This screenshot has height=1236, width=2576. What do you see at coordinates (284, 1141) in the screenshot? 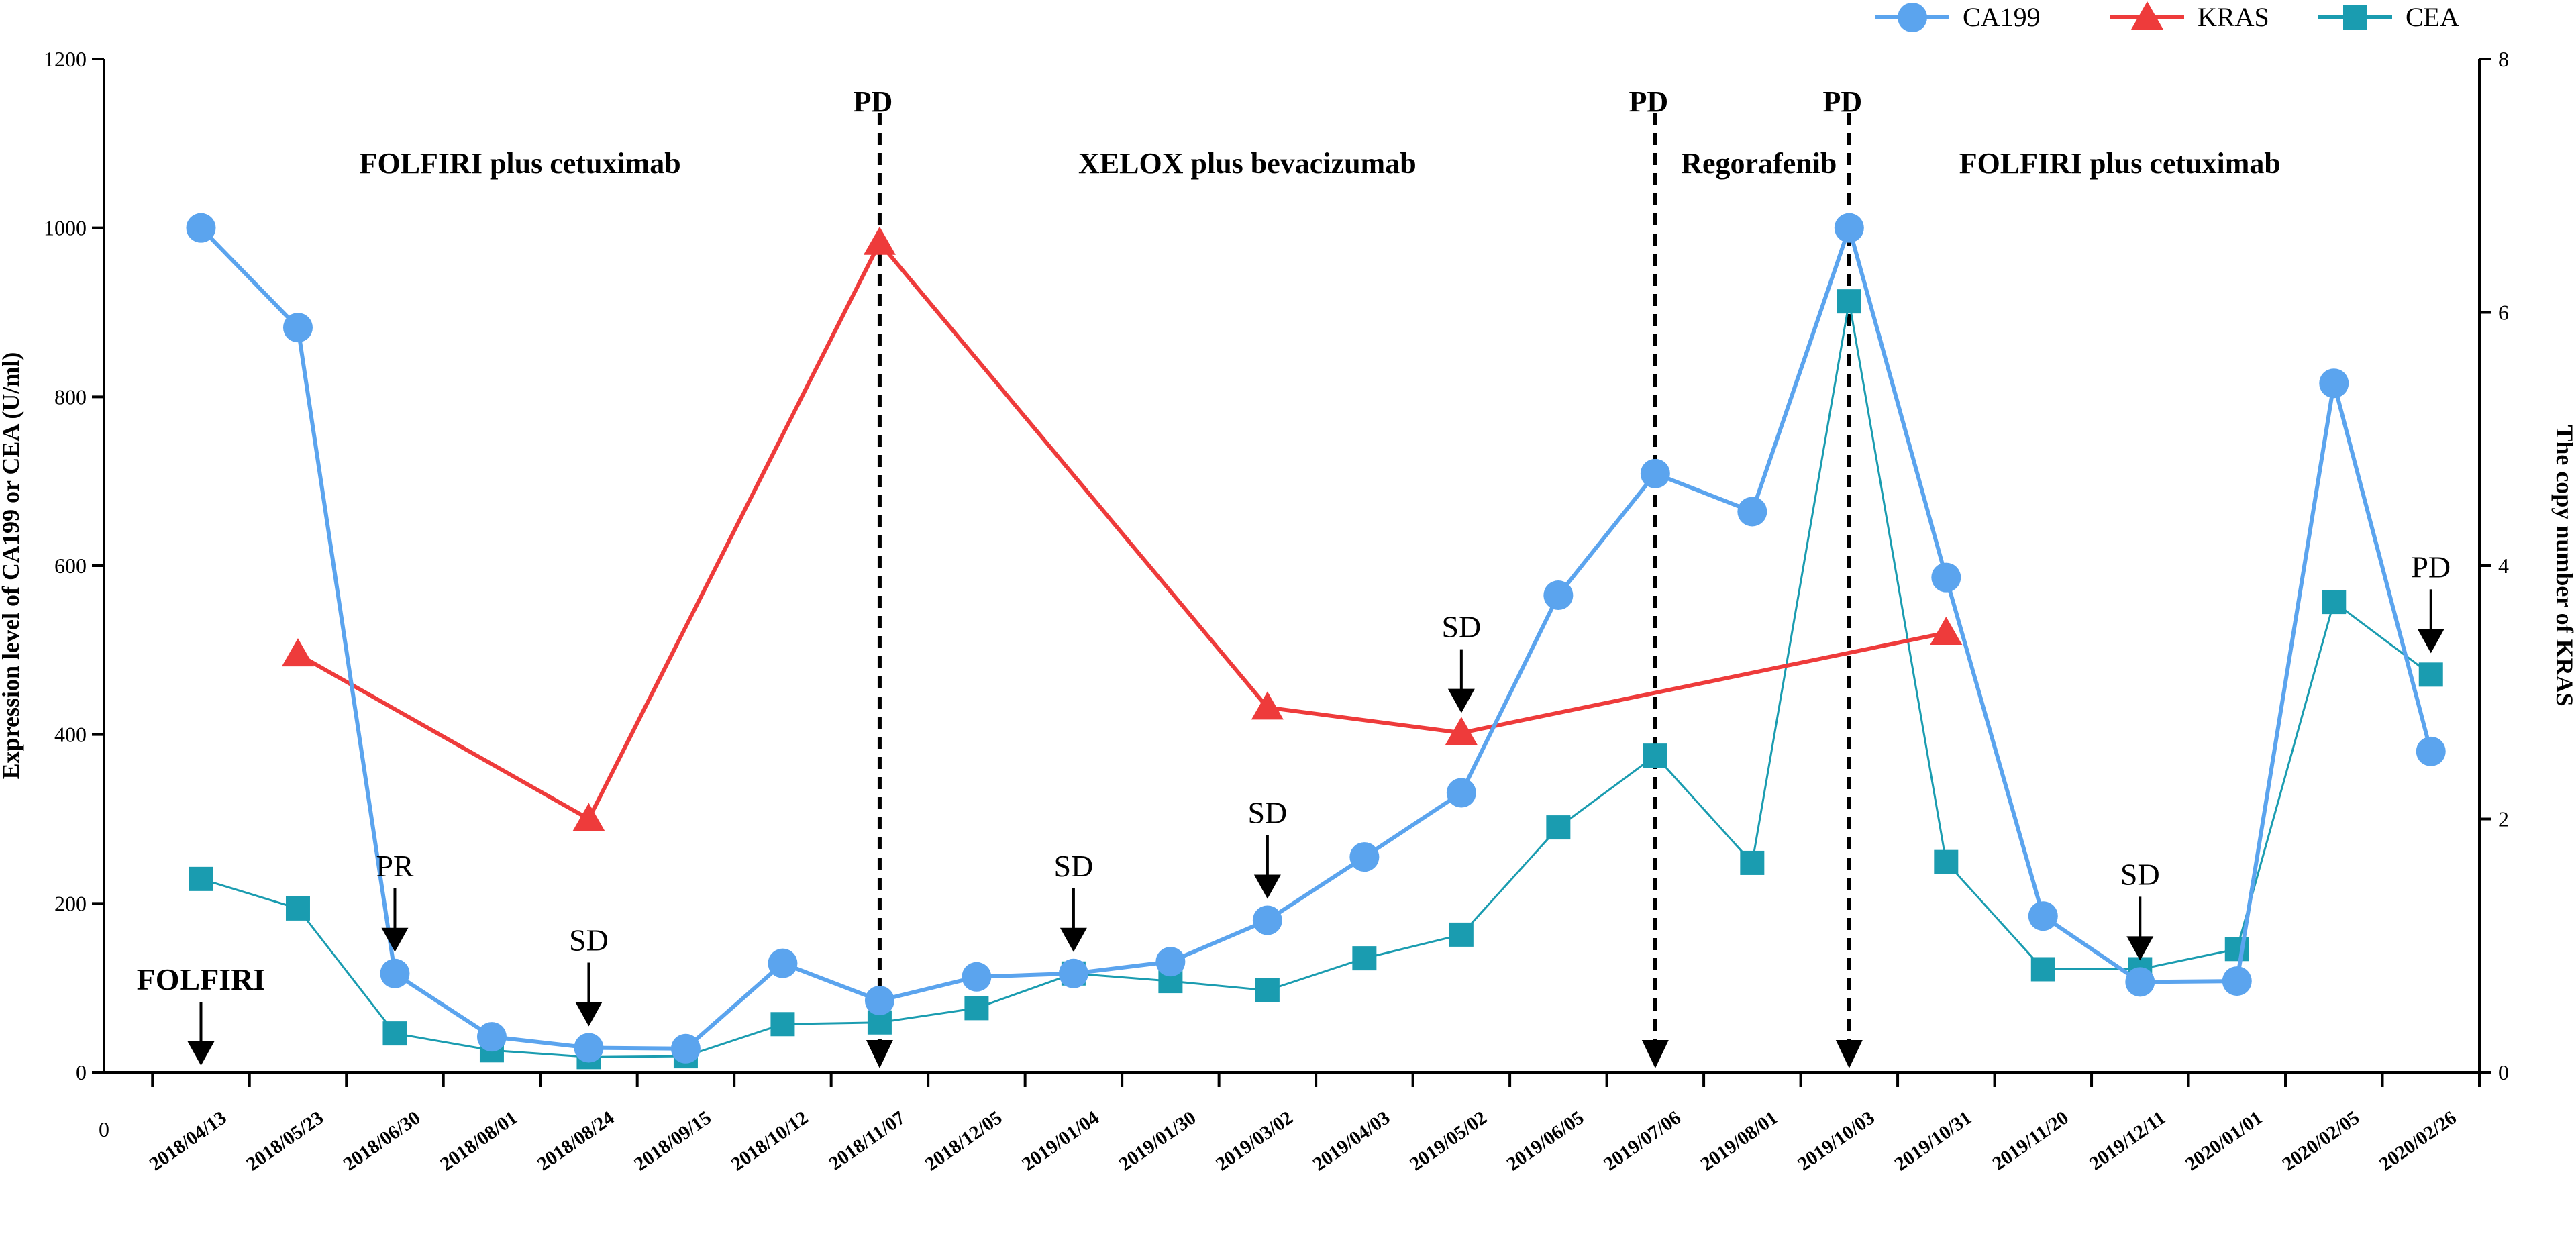
I see `x-tick-label: 2018/05/23` at bounding box center [284, 1141].